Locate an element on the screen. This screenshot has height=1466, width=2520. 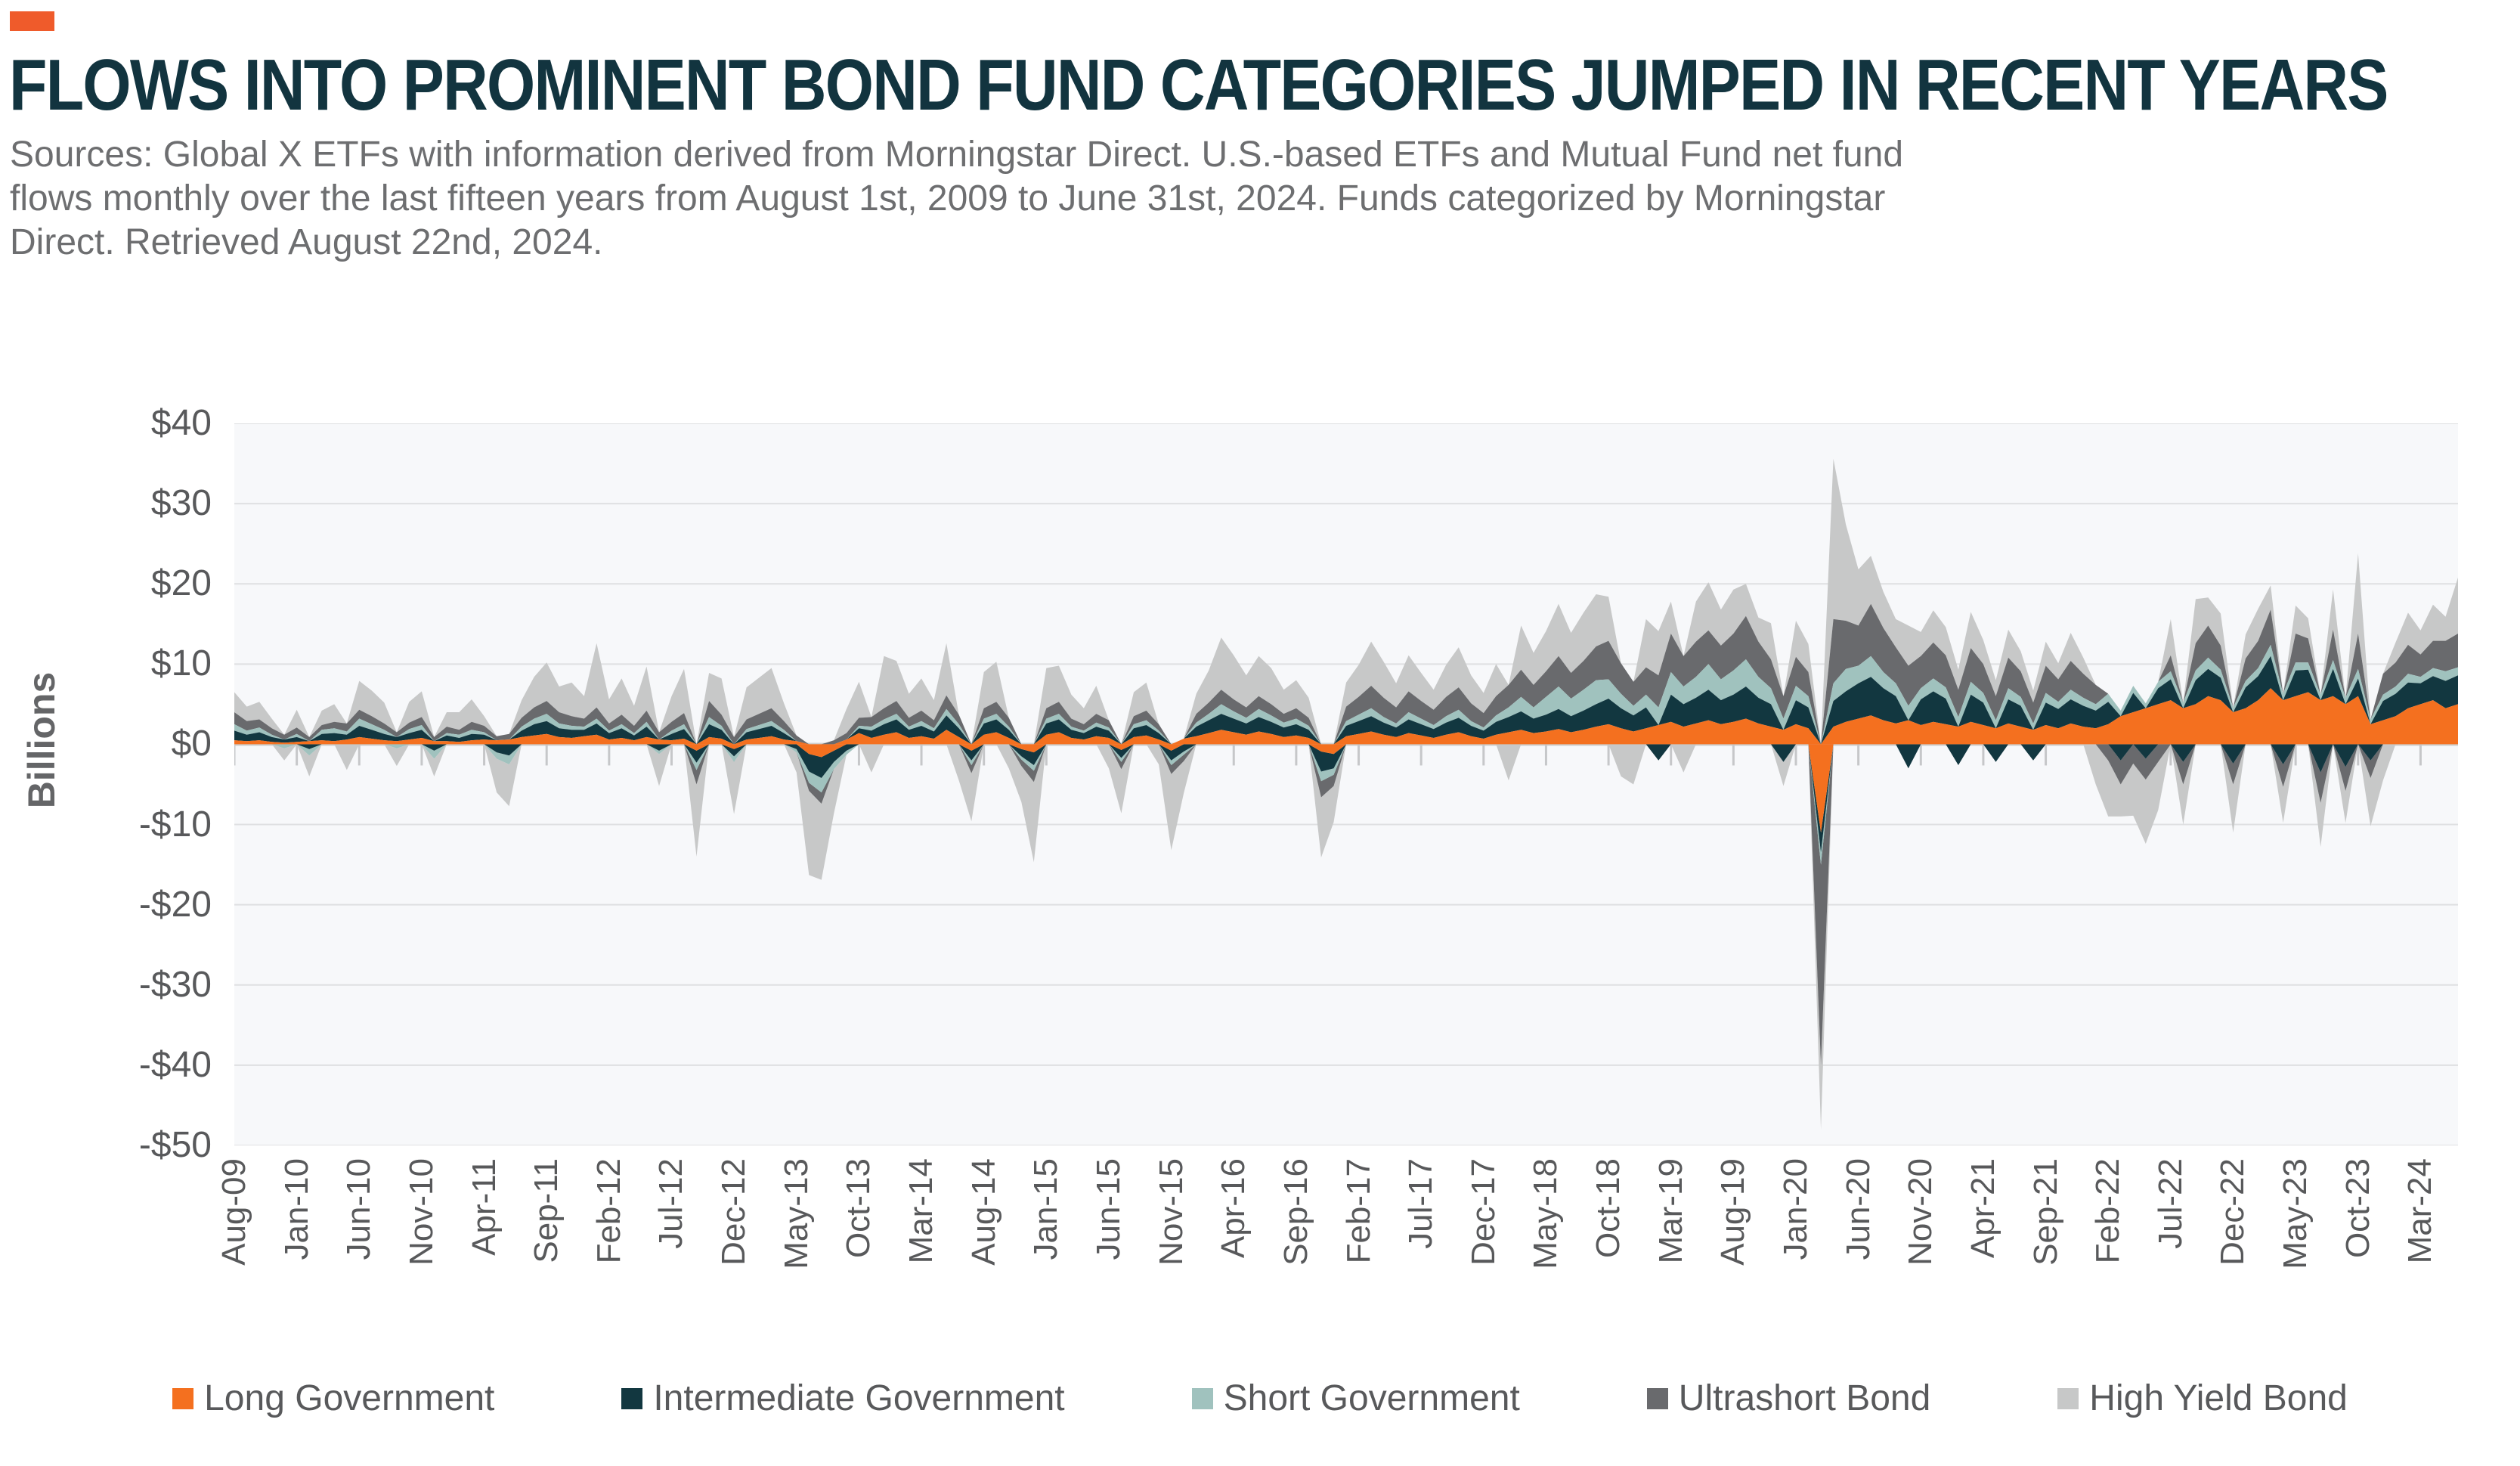
y-tick-label: $10 is located at coordinates (181, 663).